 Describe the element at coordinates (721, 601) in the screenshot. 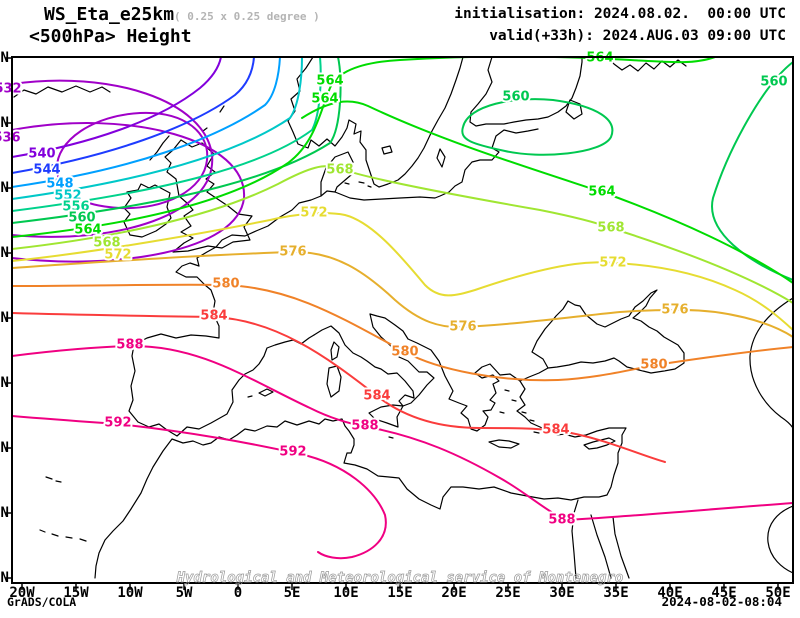

I see `creation-timestamp: 2024-08-02-08:04` at that location.